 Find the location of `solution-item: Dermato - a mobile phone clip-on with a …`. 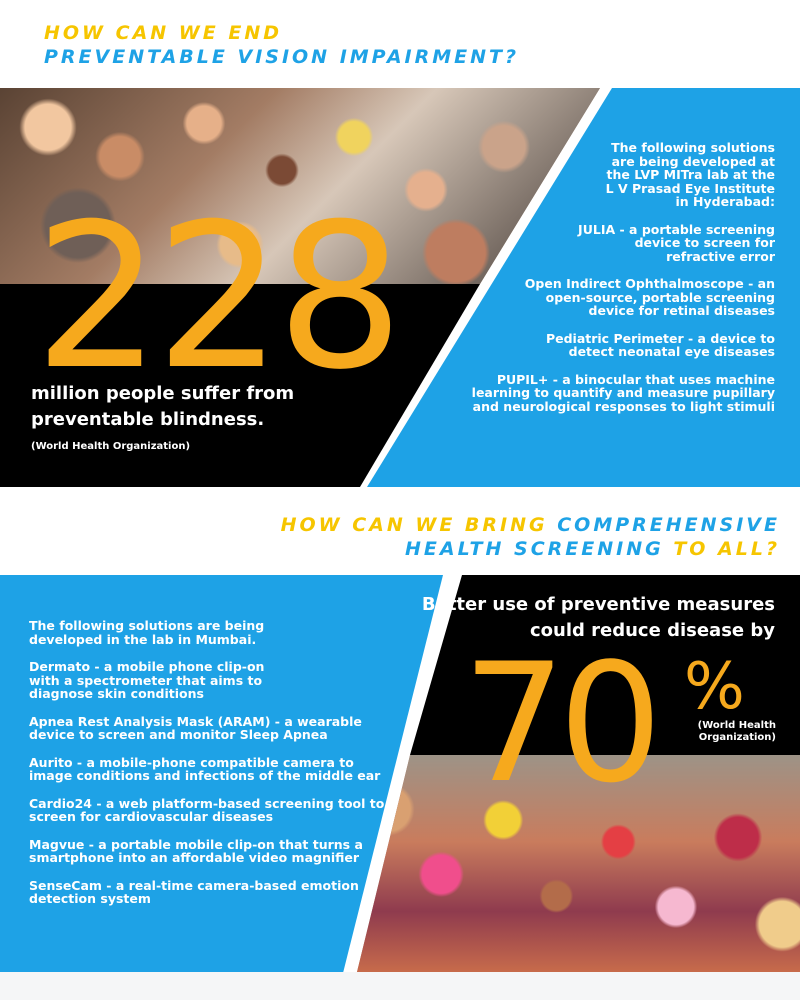

solution-item: Dermato - a mobile phone clip-on with a … is located at coordinates (147, 680).